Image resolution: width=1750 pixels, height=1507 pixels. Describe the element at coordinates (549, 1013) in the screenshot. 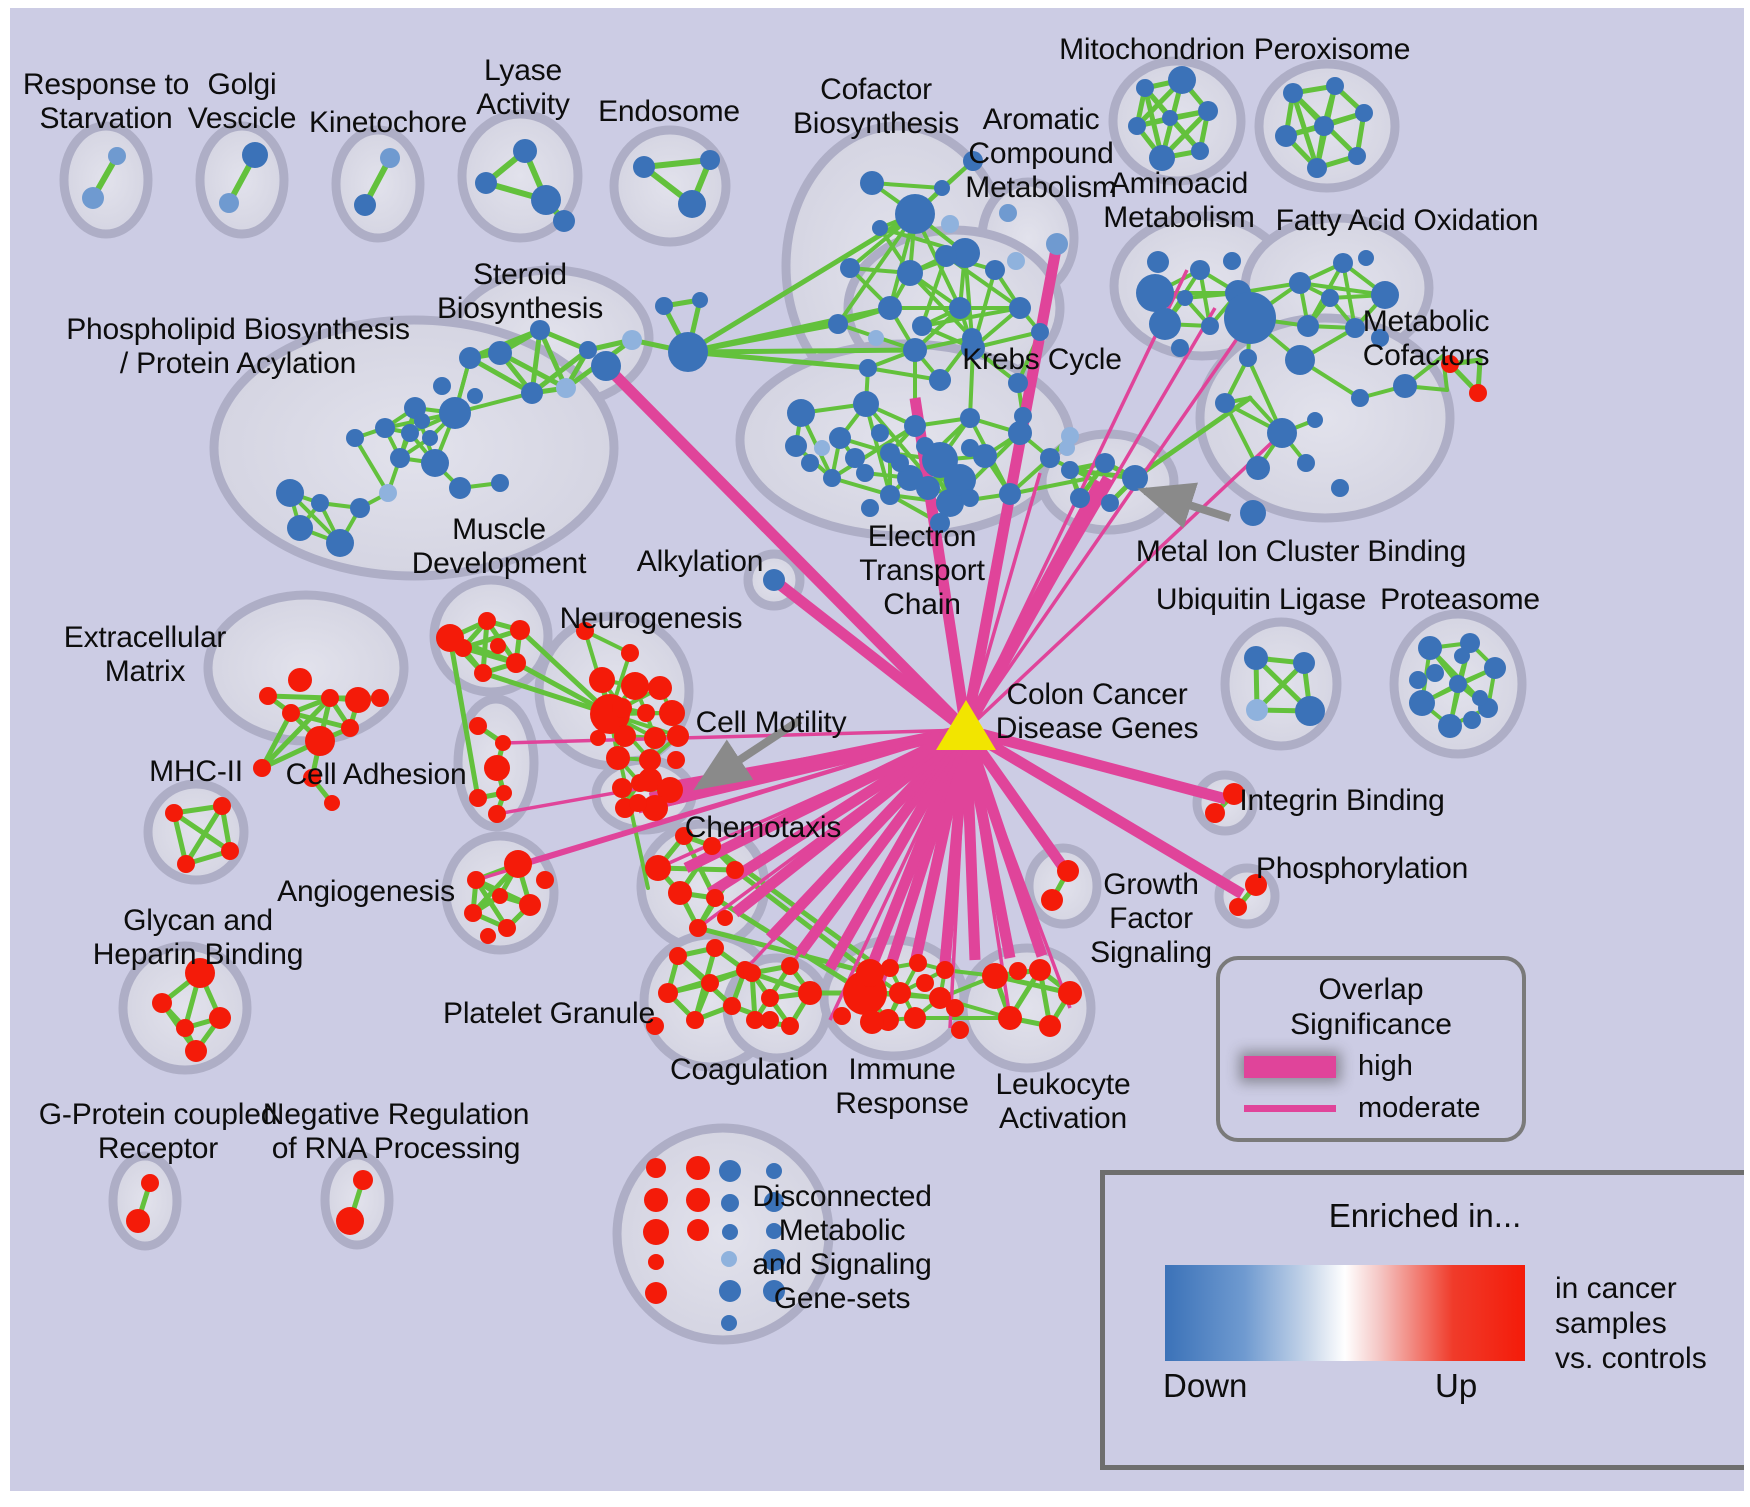

I see `label-platelet-granule: Platelet Granule` at that location.